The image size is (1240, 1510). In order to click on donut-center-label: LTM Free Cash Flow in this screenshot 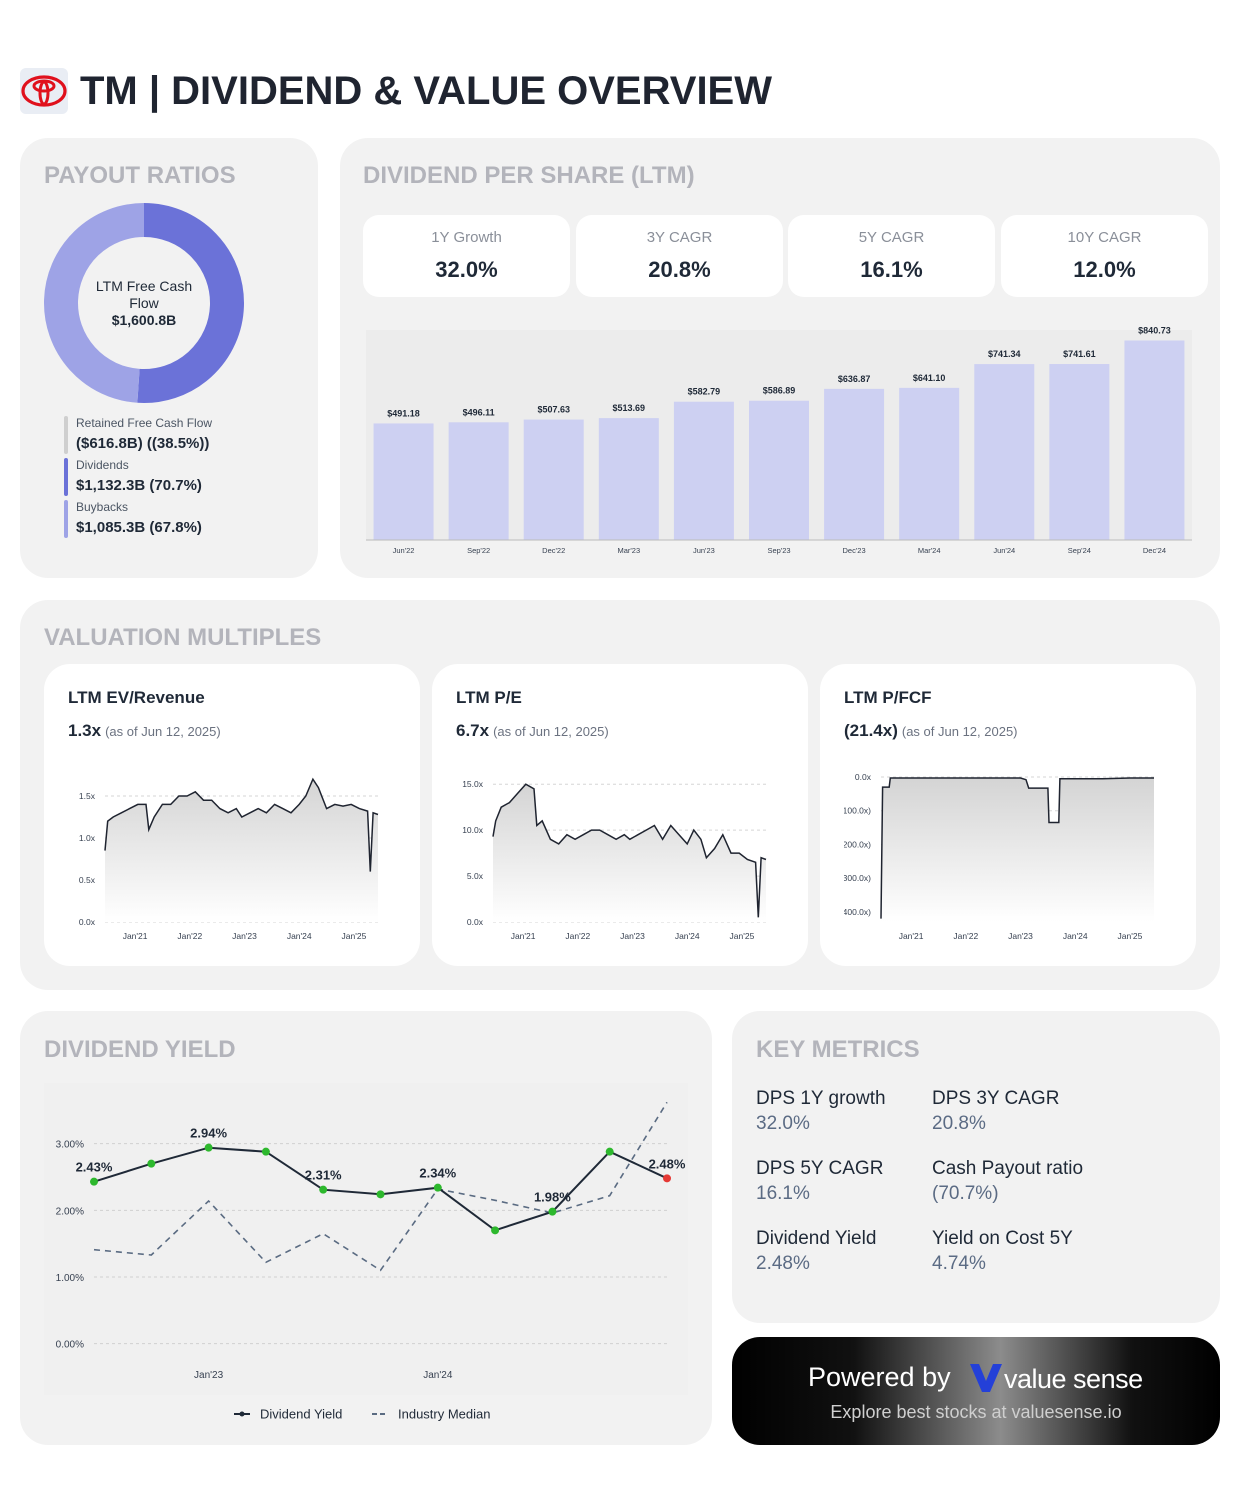, I will do `click(144, 294)`.